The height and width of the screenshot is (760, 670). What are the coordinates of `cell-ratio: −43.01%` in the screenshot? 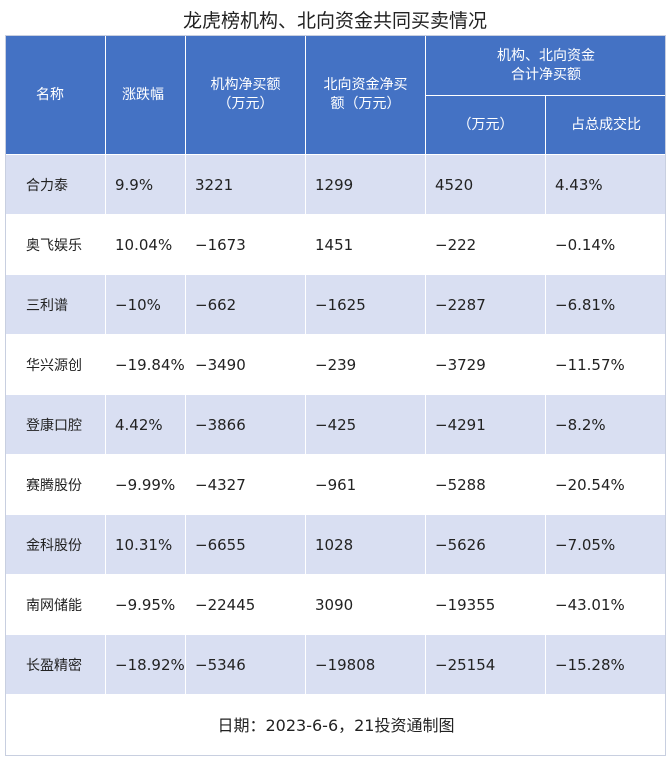 It's located at (606, 604).